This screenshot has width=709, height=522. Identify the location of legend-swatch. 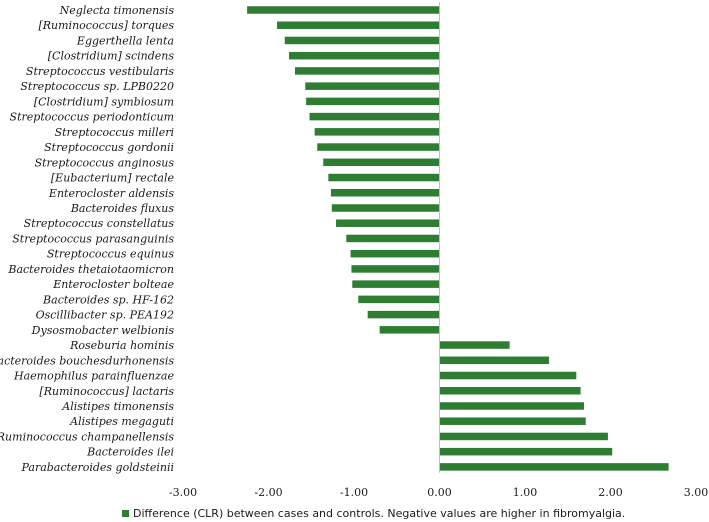
(125, 513).